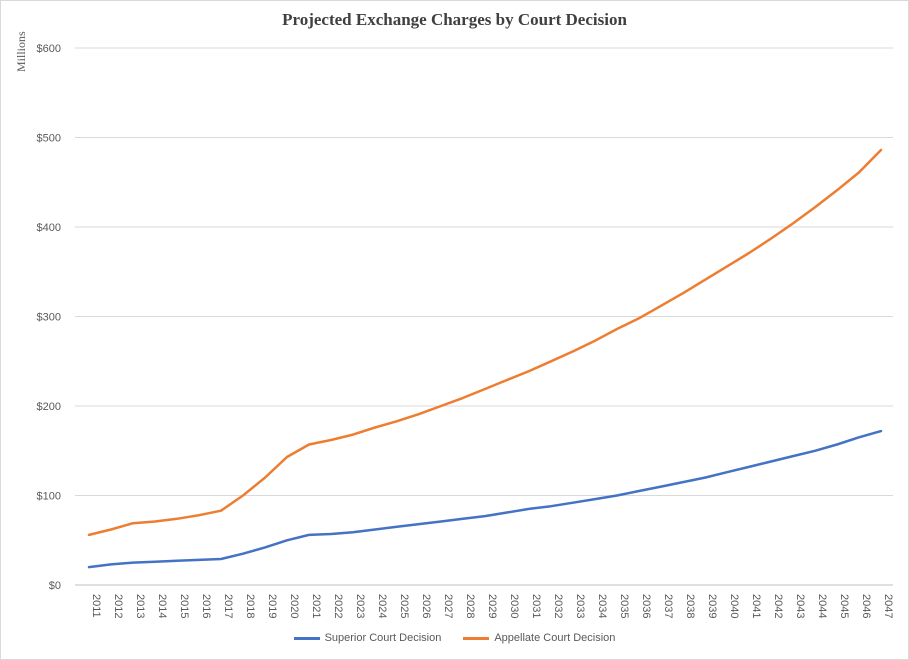  I want to click on x-tick-label: 2024, so click(382, 606).